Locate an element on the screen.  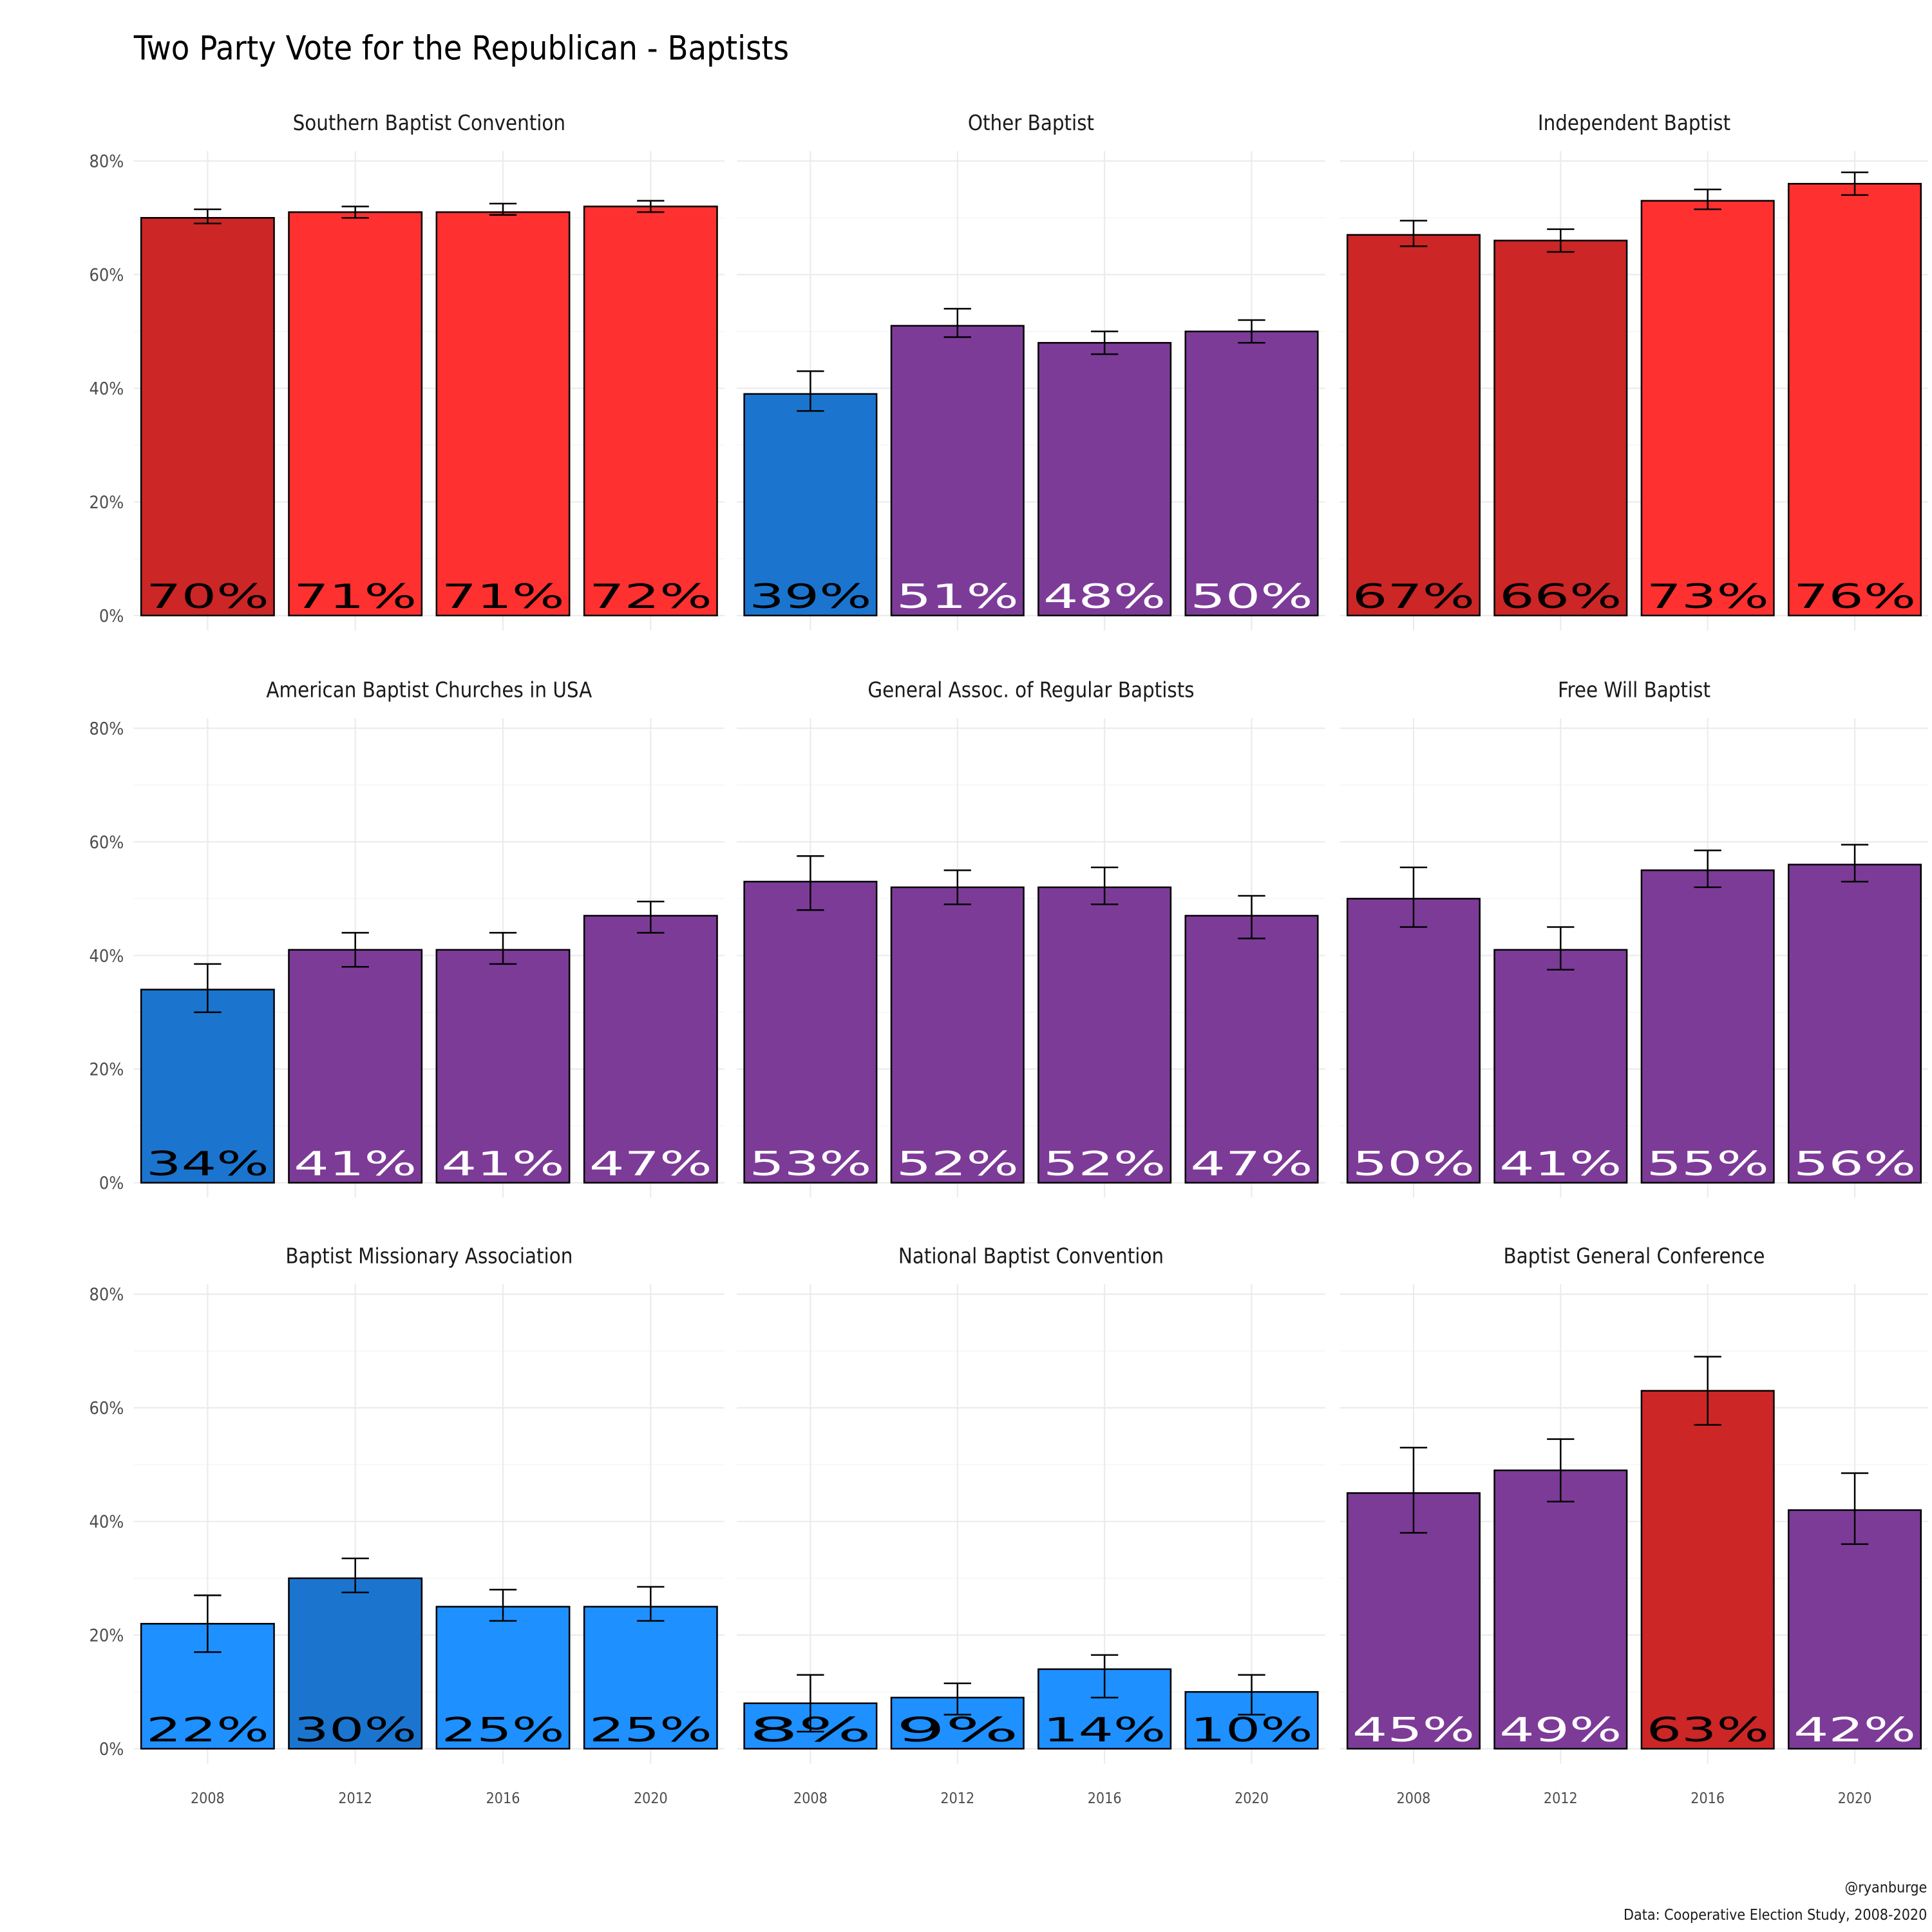
panel-title: Other Baptist is located at coordinates (1031, 123).